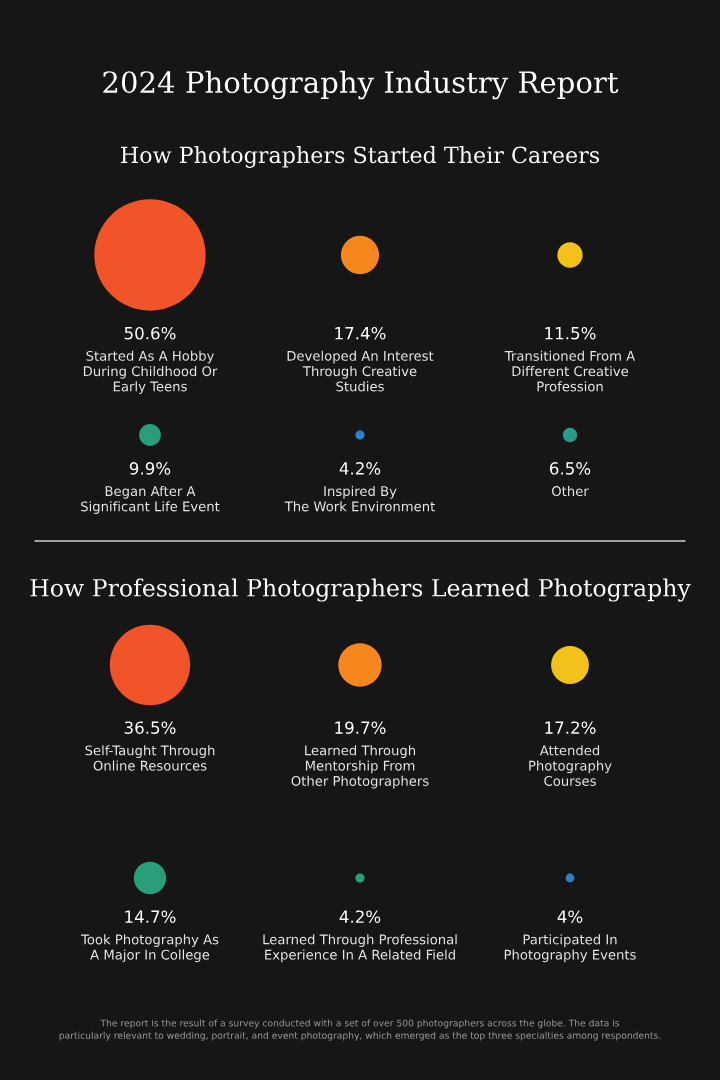  Describe the element at coordinates (360, 371) in the screenshot. I see `category-label: Developed An Interest Through Creative Studies` at that location.